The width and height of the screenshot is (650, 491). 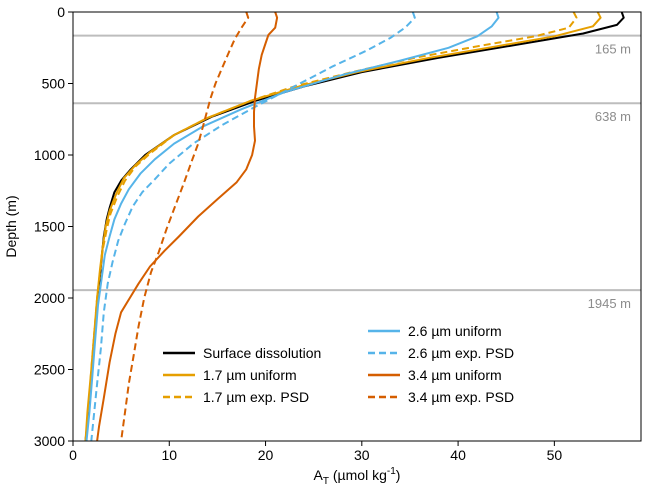 What do you see at coordinates (461, 353) in the screenshot?
I see `legend-label: 2.6 µm exp. PSD` at bounding box center [461, 353].